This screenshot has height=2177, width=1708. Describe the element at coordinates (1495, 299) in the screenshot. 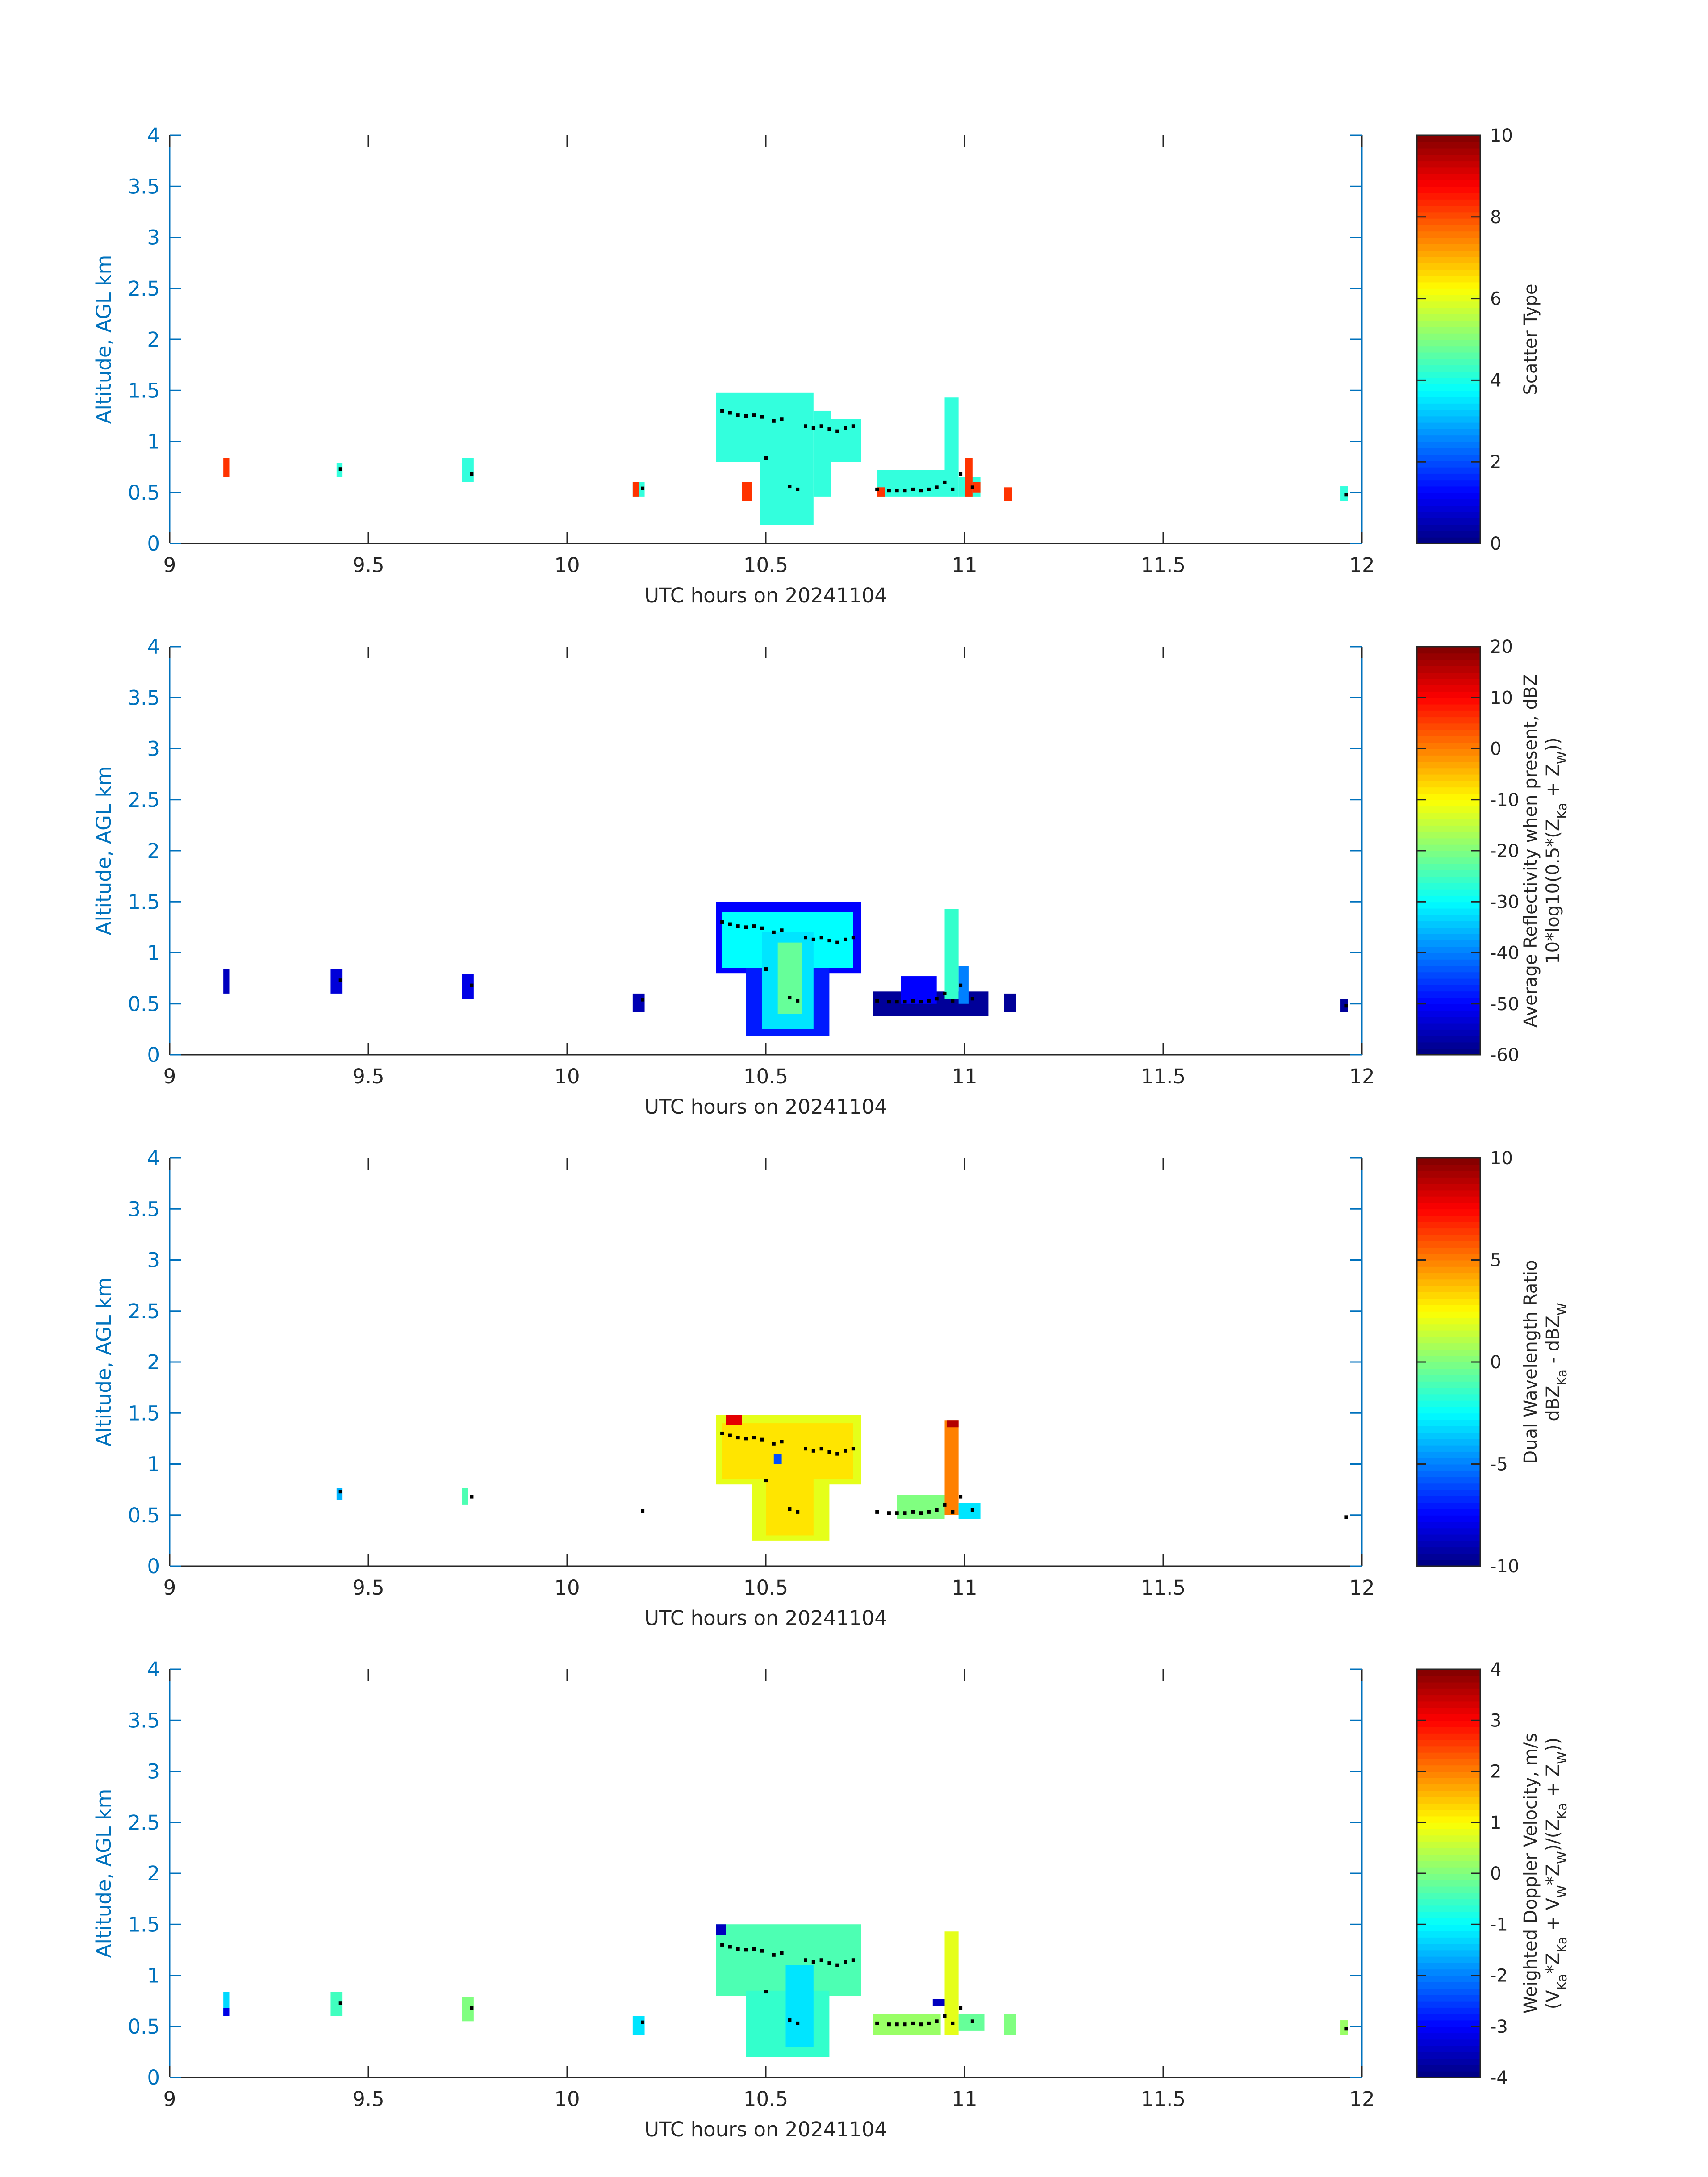

I see `colorbar-tick-label: 6` at that location.